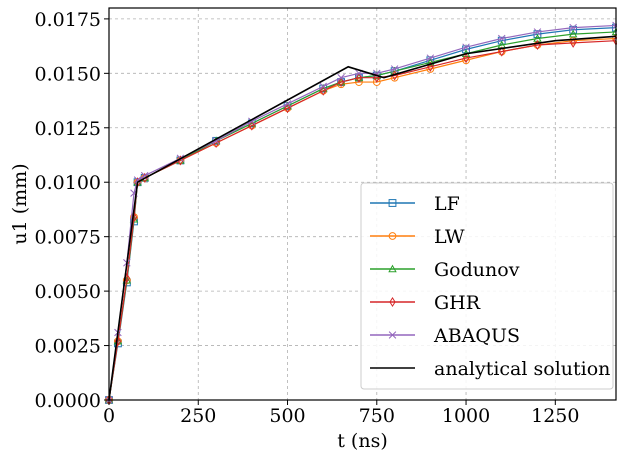 This screenshot has width=617, height=458. I want to click on x-axis-ticks: 0 250 500 750 1000 1250, so click(341, 413).